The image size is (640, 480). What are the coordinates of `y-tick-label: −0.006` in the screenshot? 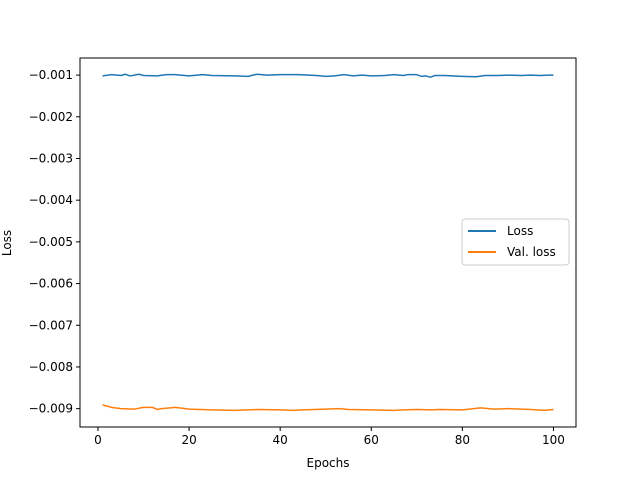 It's located at (51, 284).